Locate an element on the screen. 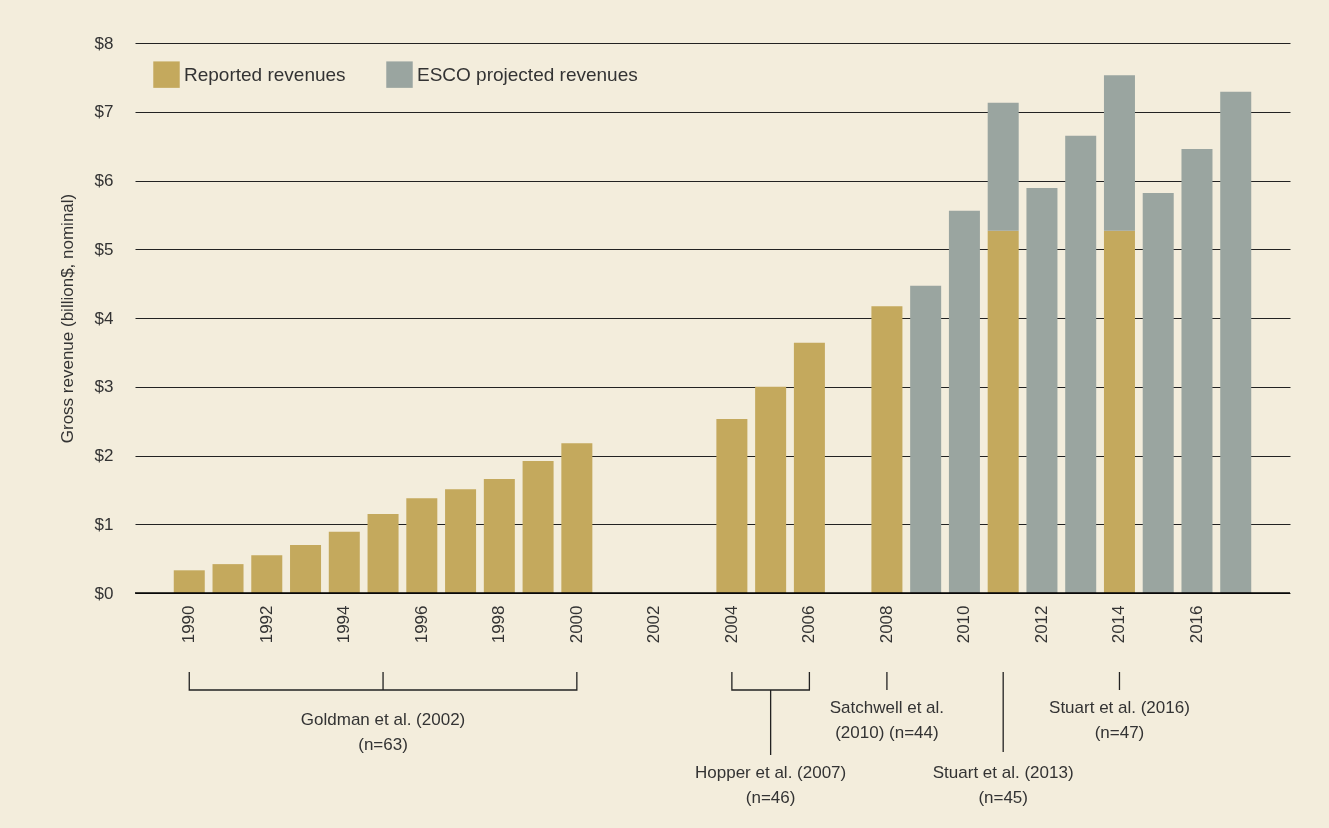 The width and height of the screenshot is (1329, 828). x-tick-label: 2006 is located at coordinates (809, 624).